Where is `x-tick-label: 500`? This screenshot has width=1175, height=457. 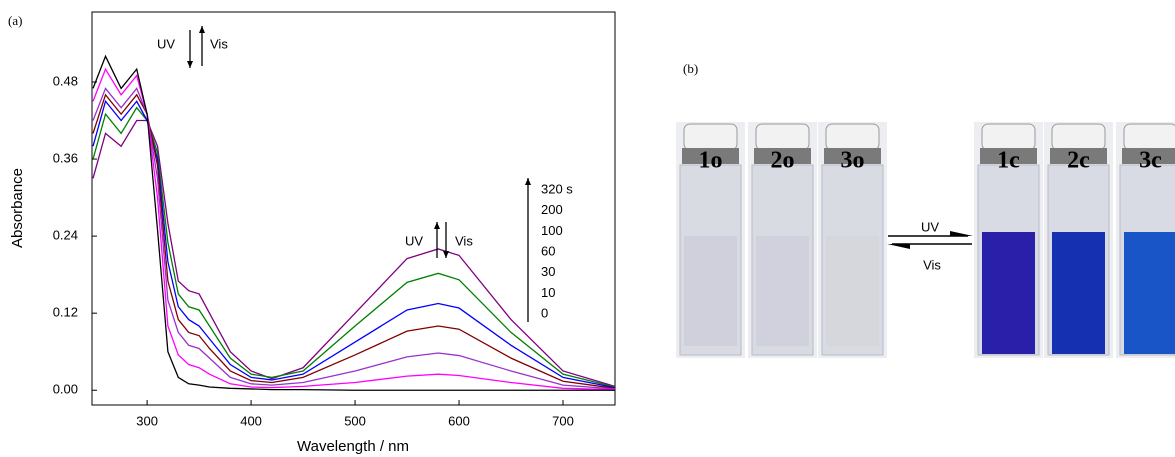
x-tick-label: 500 is located at coordinates (355, 420).